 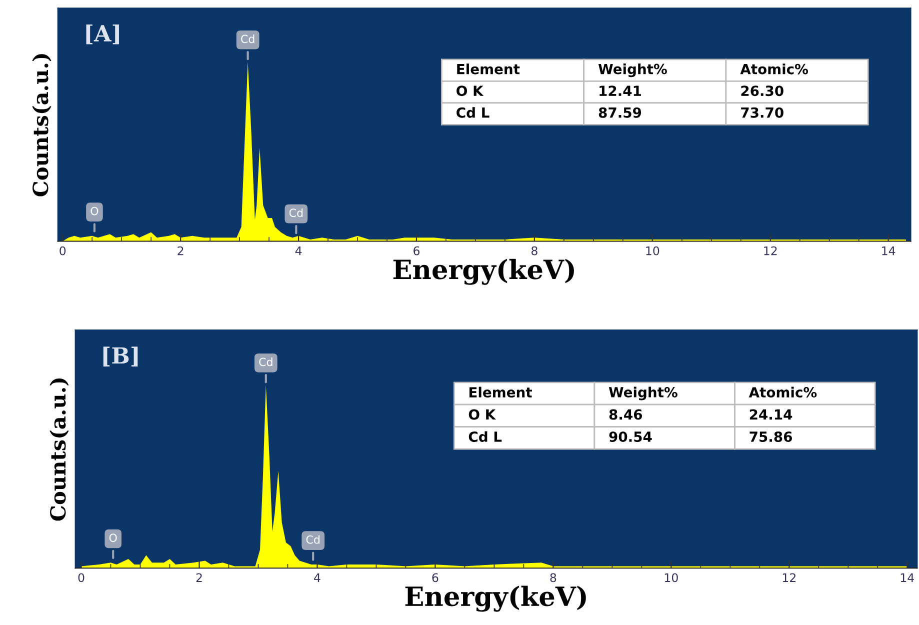 I want to click on annotation: 73.70, so click(x=762, y=112).